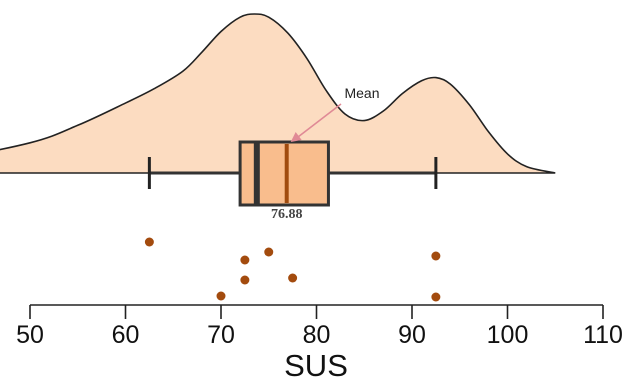 The image size is (627, 378). What do you see at coordinates (296, 136) in the screenshot?
I see `mean-annotation-arrowhead` at bounding box center [296, 136].